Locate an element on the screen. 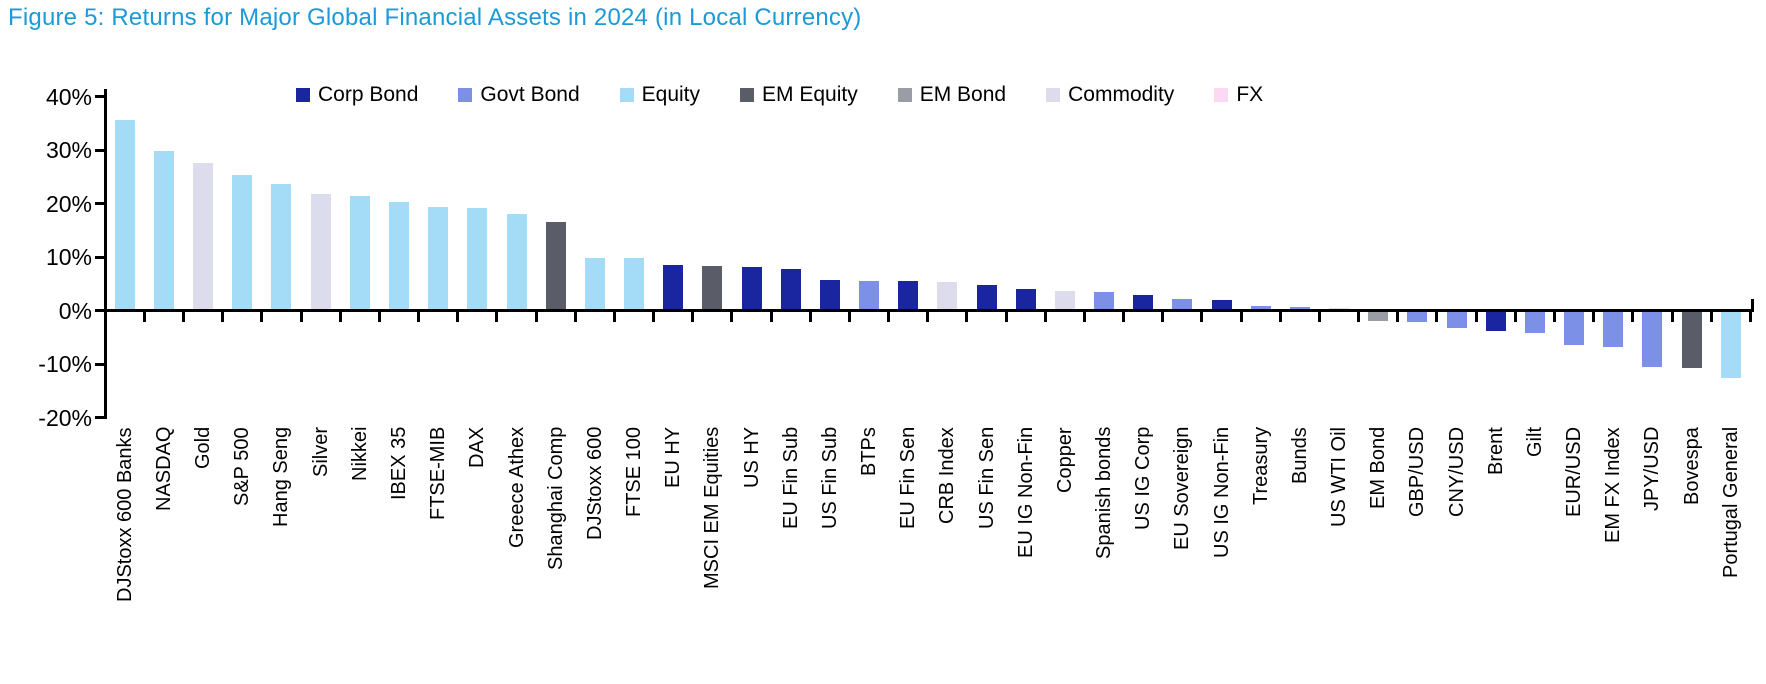  x-category-label: Bunds is located at coordinates (1299, 455).